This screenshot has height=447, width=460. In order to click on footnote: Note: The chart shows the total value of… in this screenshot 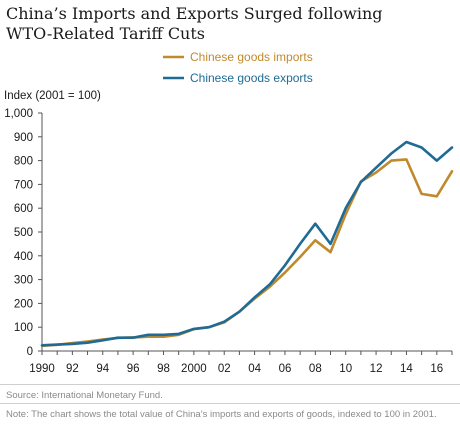, I will do `click(221, 414)`.